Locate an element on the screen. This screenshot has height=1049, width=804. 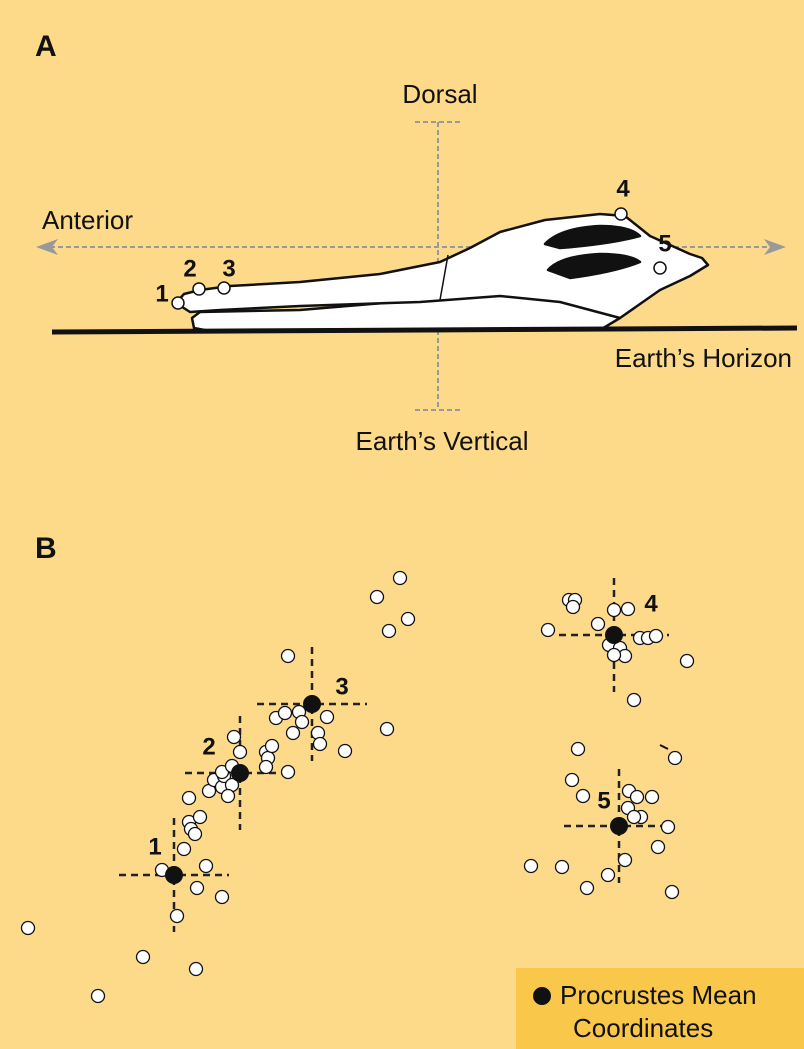
dash is located at coordinates (664, 747).